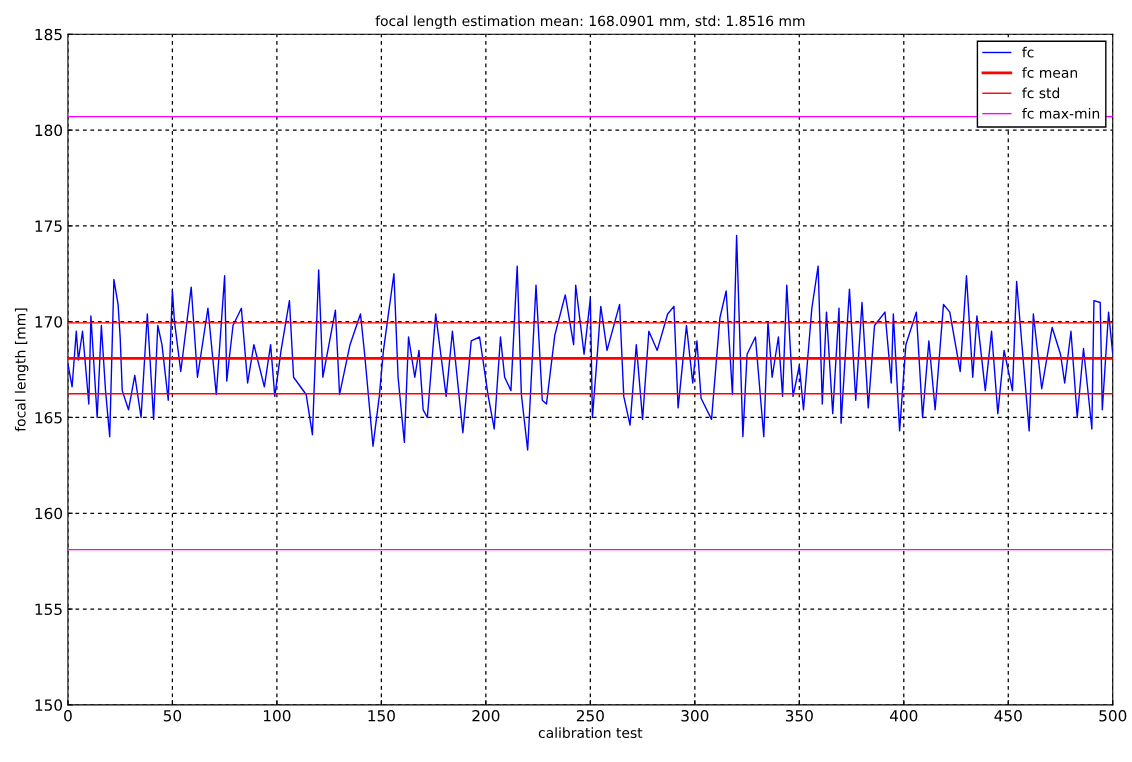  I want to click on x-axis-title: calibration test, so click(590, 733).